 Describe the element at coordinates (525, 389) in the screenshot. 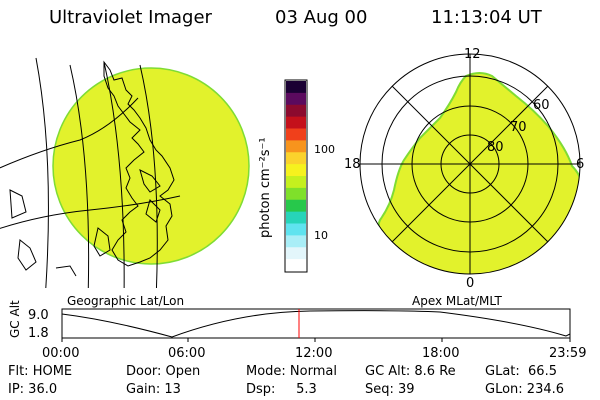

I see `status-glon: GLon: 234.6` at that location.